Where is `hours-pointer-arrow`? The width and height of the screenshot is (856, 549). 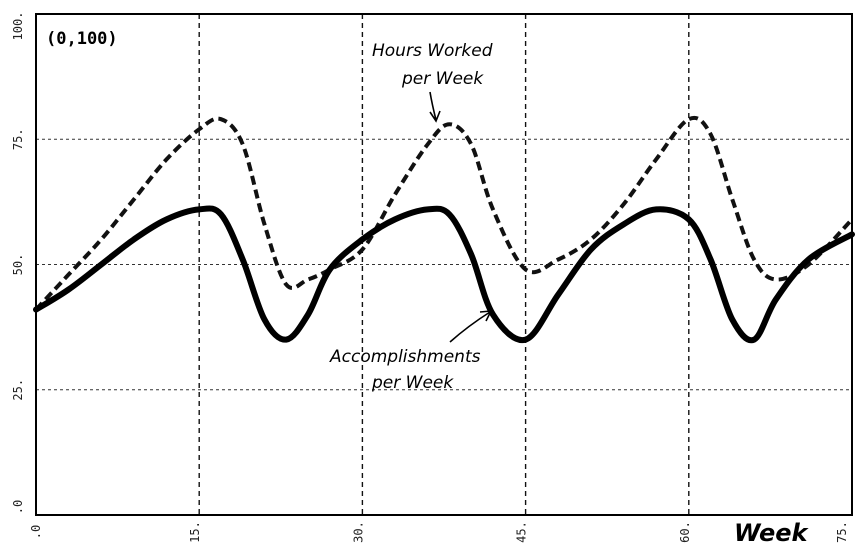 hours-pointer-arrow is located at coordinates (435, 107).